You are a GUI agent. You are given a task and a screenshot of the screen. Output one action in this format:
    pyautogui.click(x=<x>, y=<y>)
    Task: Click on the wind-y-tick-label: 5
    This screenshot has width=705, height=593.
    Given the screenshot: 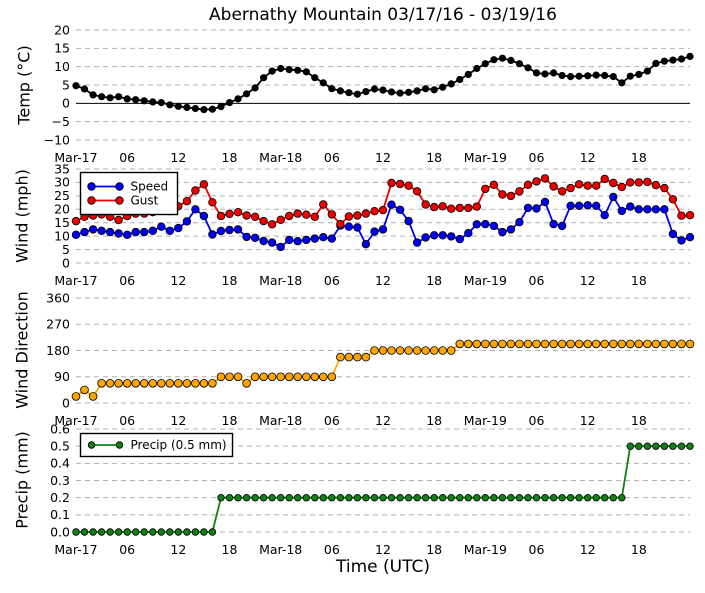 What is the action you would take?
    pyautogui.click(x=66, y=249)
    